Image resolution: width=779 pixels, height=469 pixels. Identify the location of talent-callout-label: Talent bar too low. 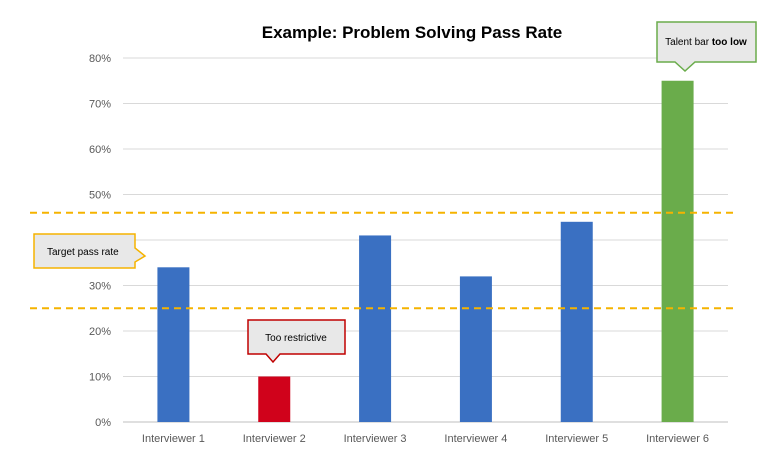
(706, 42).